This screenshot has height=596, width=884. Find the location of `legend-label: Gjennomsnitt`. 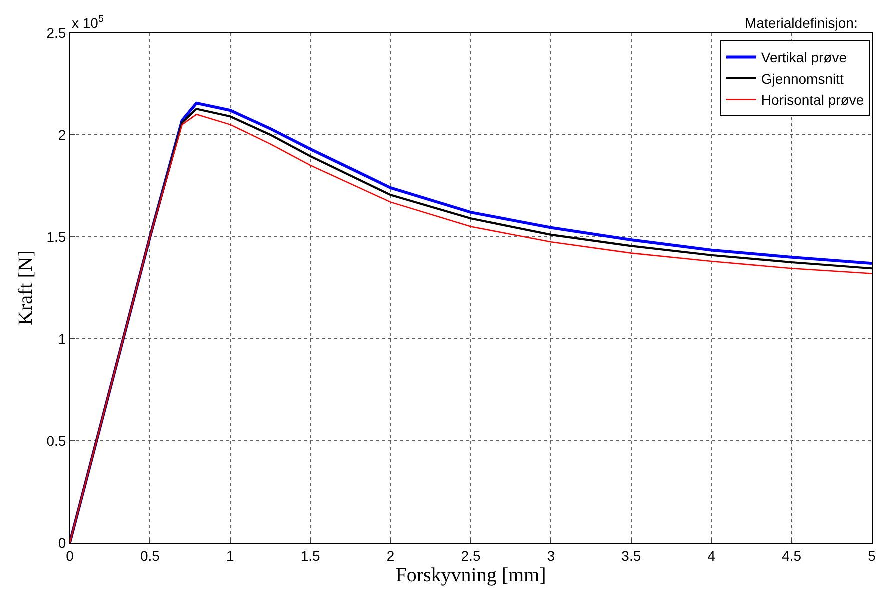

legend-label: Gjennomsnitt is located at coordinates (802, 78).